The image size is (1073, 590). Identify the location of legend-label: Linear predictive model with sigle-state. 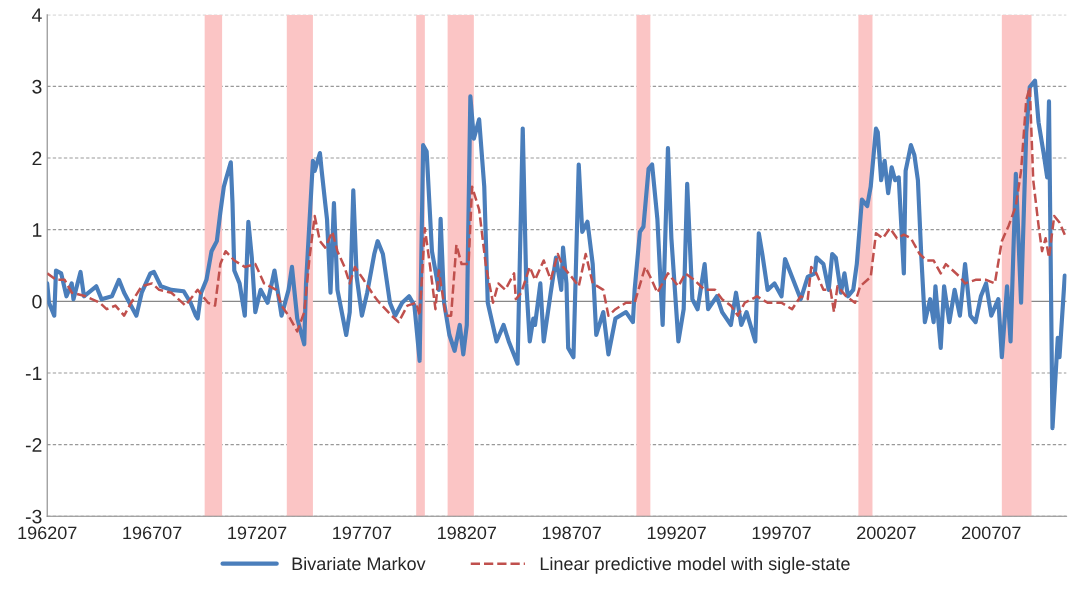
(695, 565).